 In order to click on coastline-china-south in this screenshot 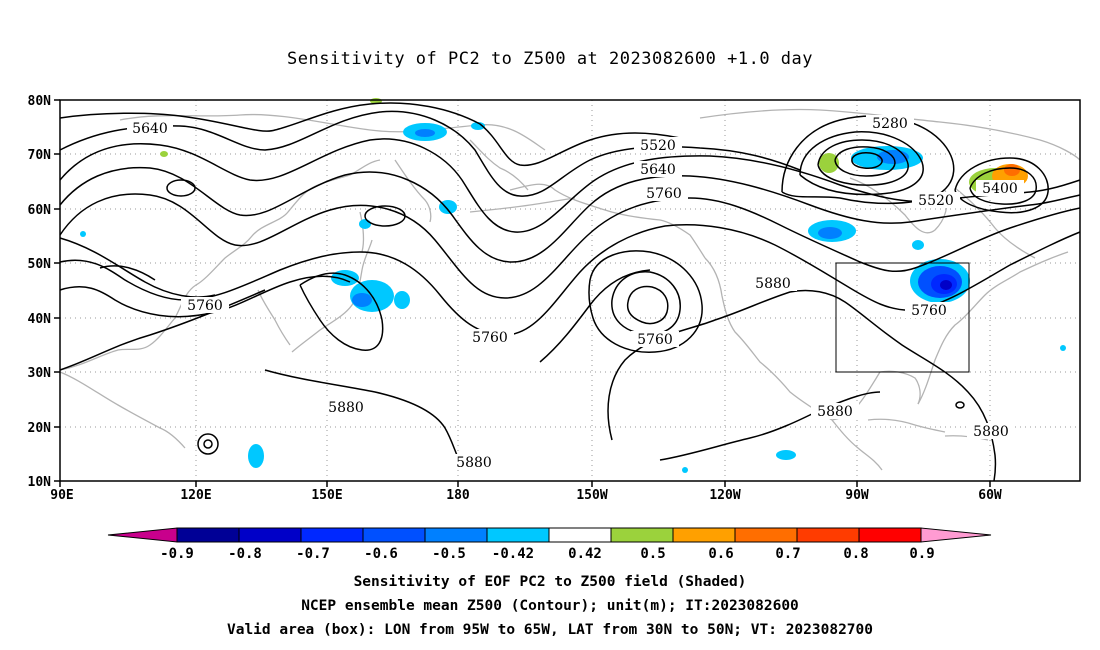, I will do `click(122, 410)`.